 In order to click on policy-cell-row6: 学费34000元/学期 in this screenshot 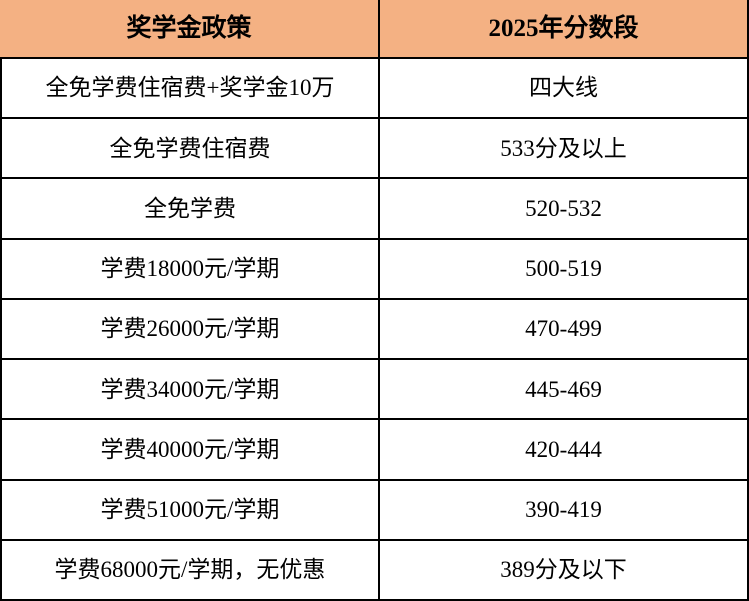, I will do `click(190, 390)`.